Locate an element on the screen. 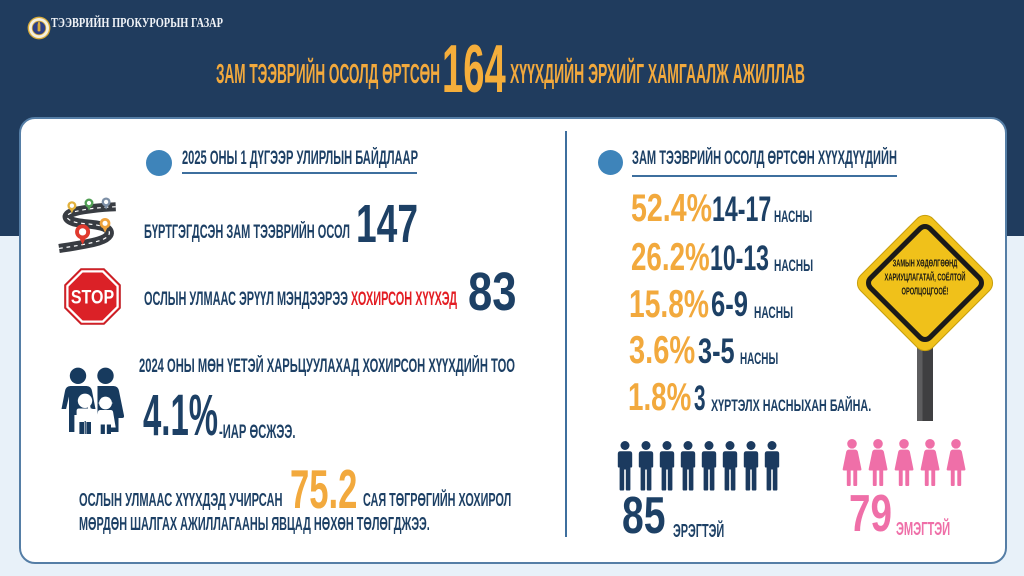  svg-text: ХАРИУЦЛАГАТАЙ, СОЁЛТОЙ is located at coordinates (925, 276).